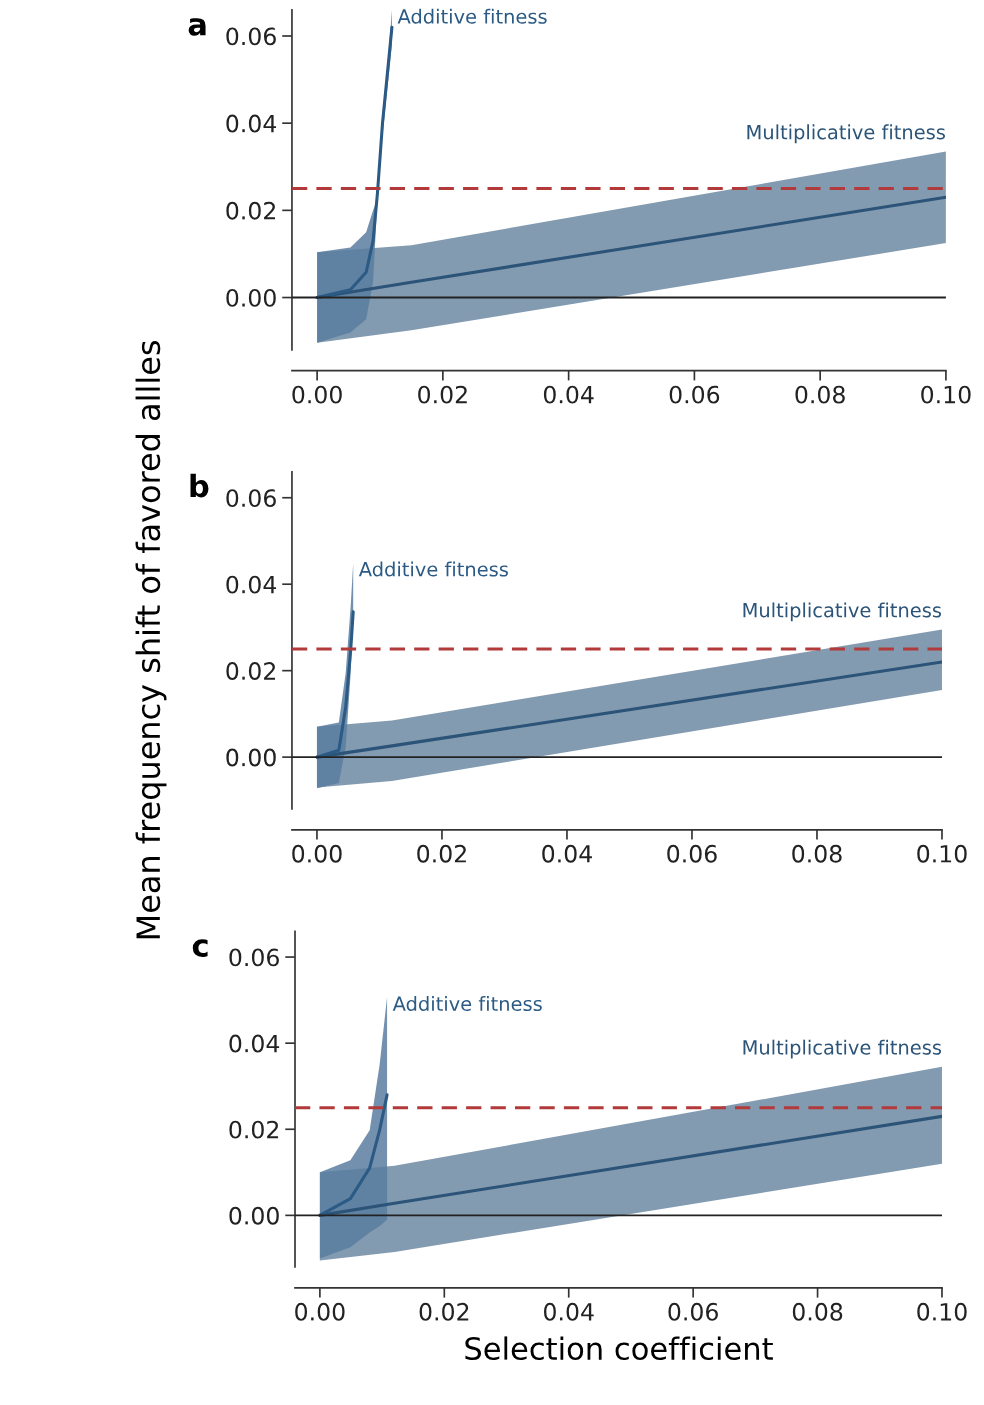 The width and height of the screenshot is (984, 1405). Describe the element at coordinates (197, 27) in the screenshot. I see `chart-title: a` at that location.